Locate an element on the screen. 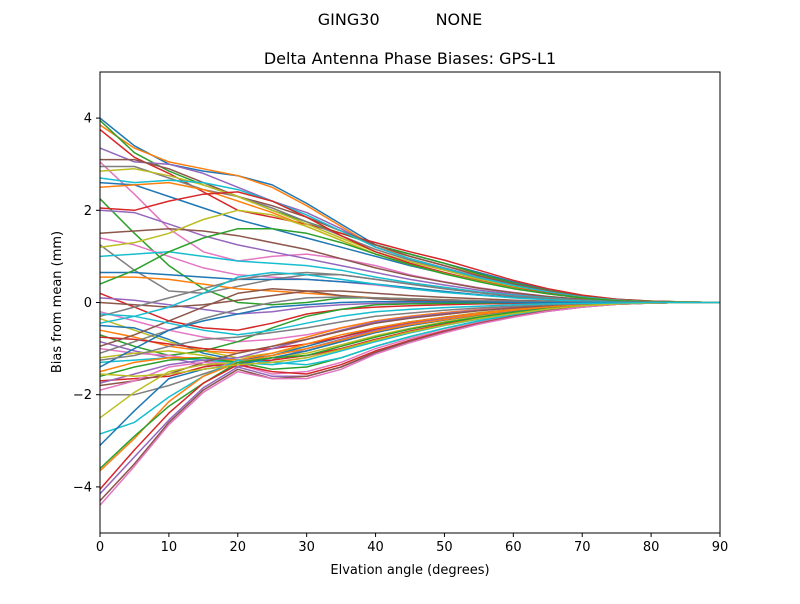 Image resolution: width=800 pixels, height=604 pixels. y-tick-label: −2 is located at coordinates (82, 395).